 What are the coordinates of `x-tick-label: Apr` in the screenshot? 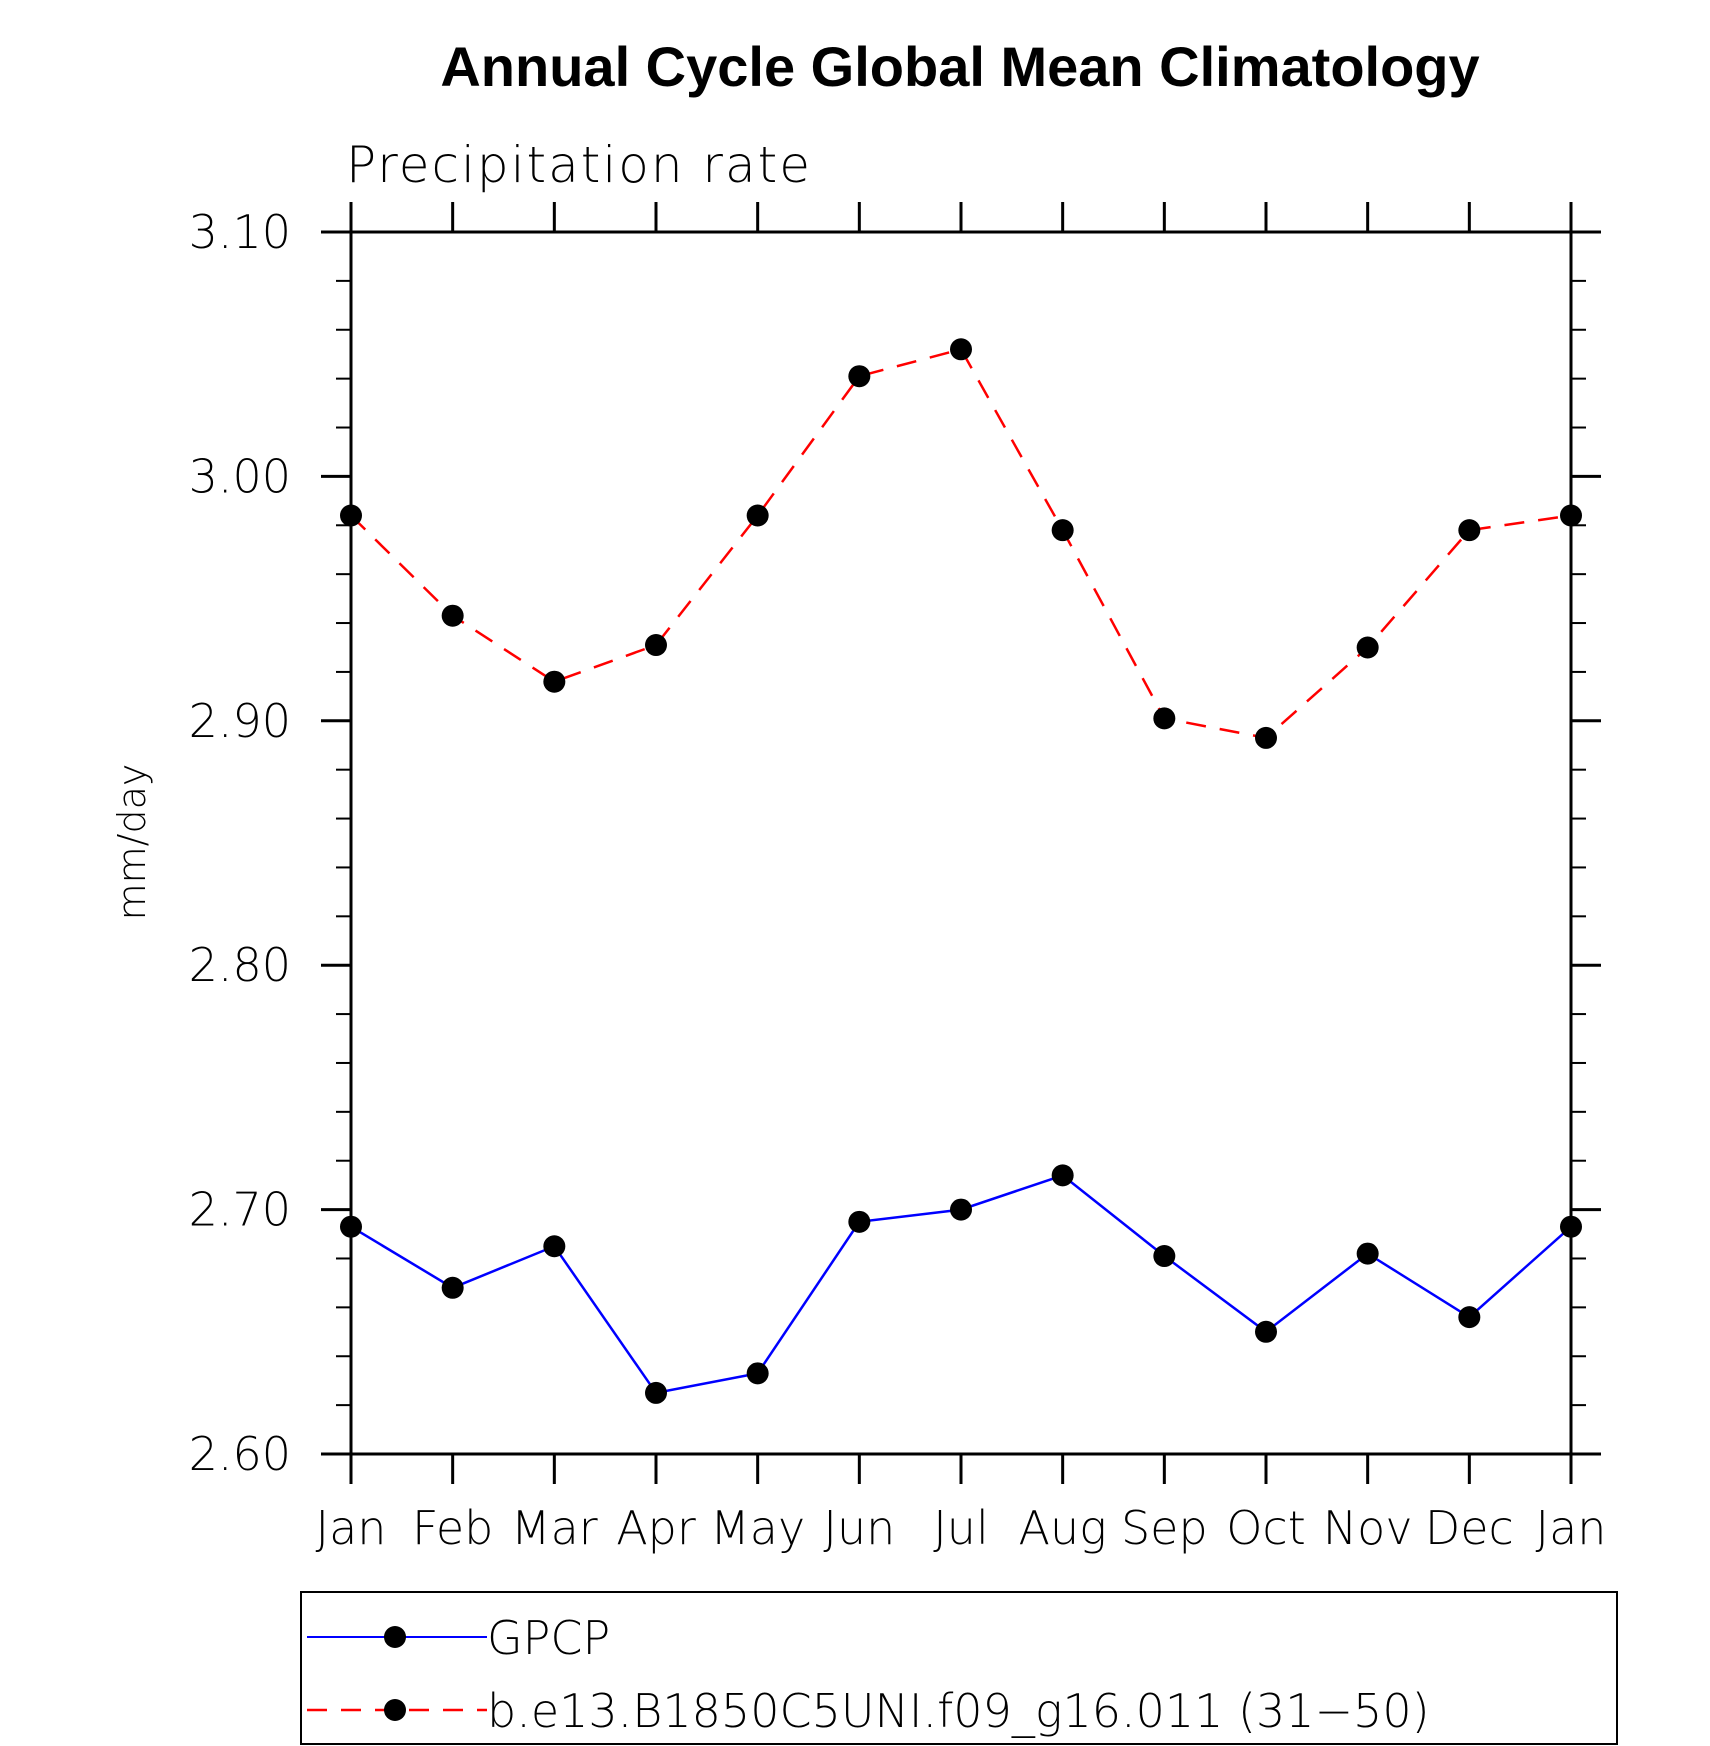 It's located at (656, 1528).